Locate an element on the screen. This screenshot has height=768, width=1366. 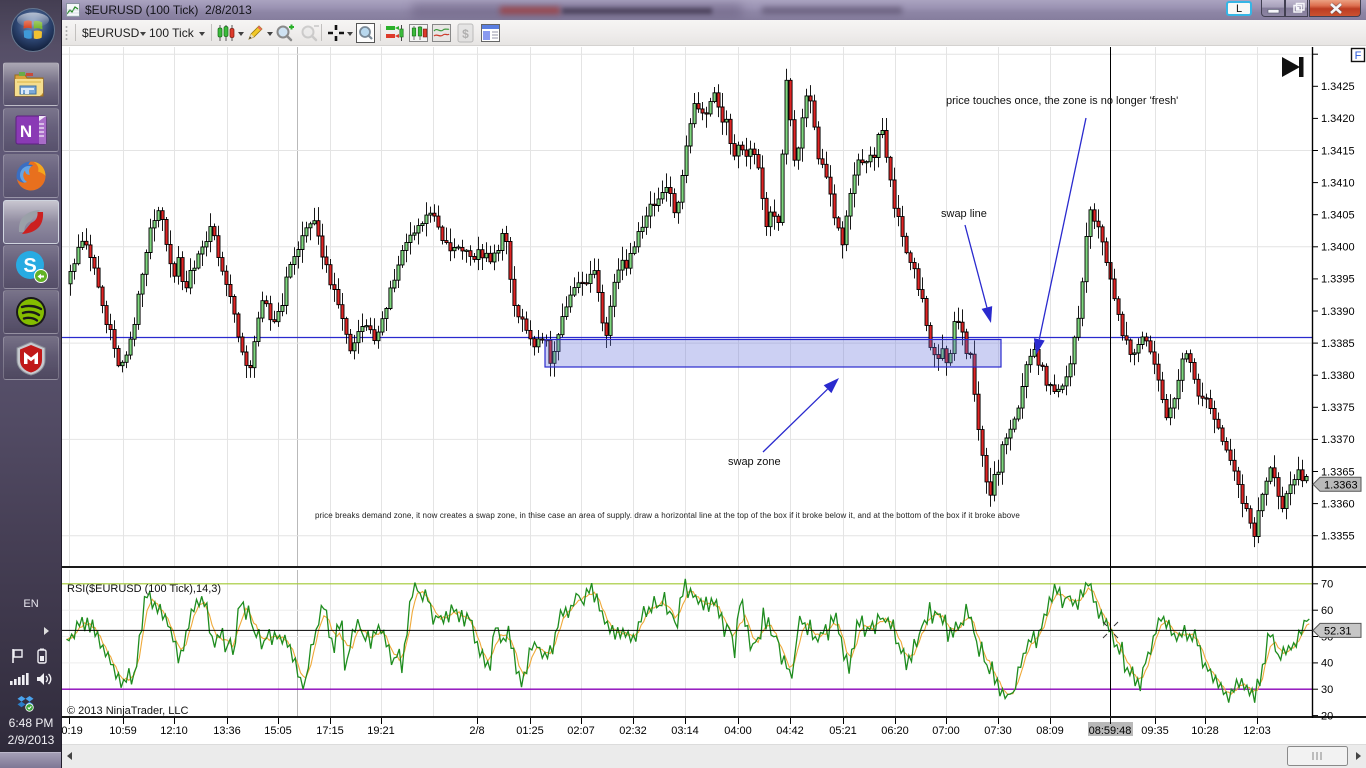
svg-text: 60 is located at coordinates (1327, 611).